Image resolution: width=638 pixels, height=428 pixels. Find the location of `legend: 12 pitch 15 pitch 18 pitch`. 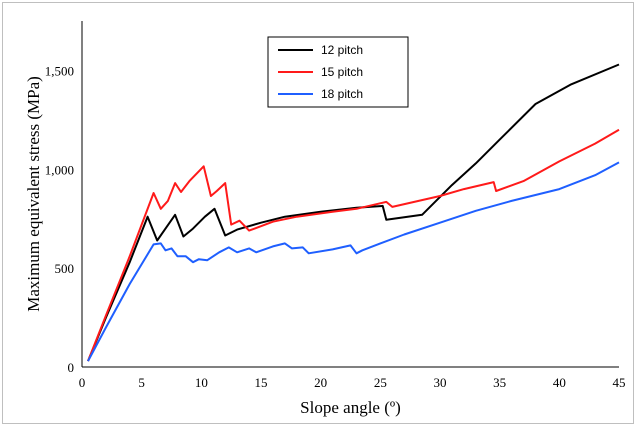

legend: 12 pitch 15 pitch 18 pitch is located at coordinates (338, 72).